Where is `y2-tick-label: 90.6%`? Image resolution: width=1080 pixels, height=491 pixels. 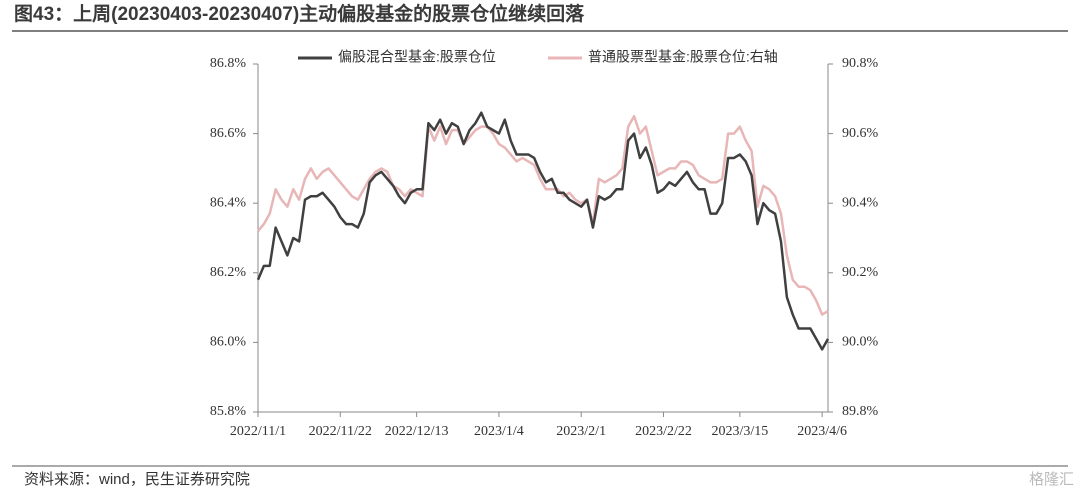 y2-tick-label: 90.6% is located at coordinates (860, 133).